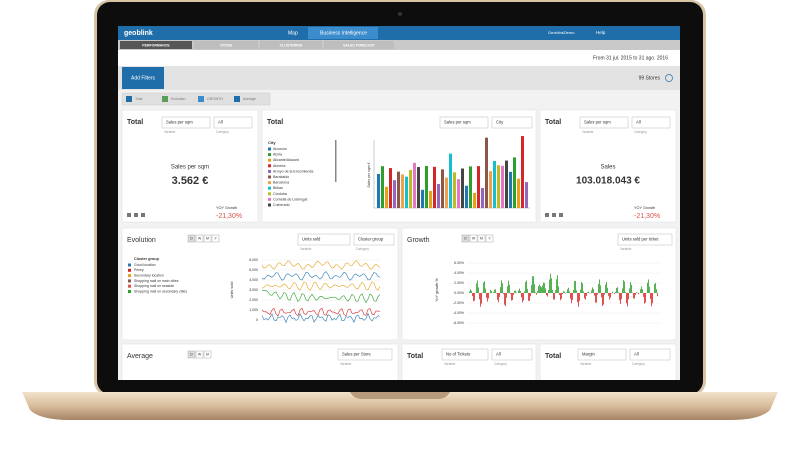  I want to click on panel-title: Total, so click(553, 122).